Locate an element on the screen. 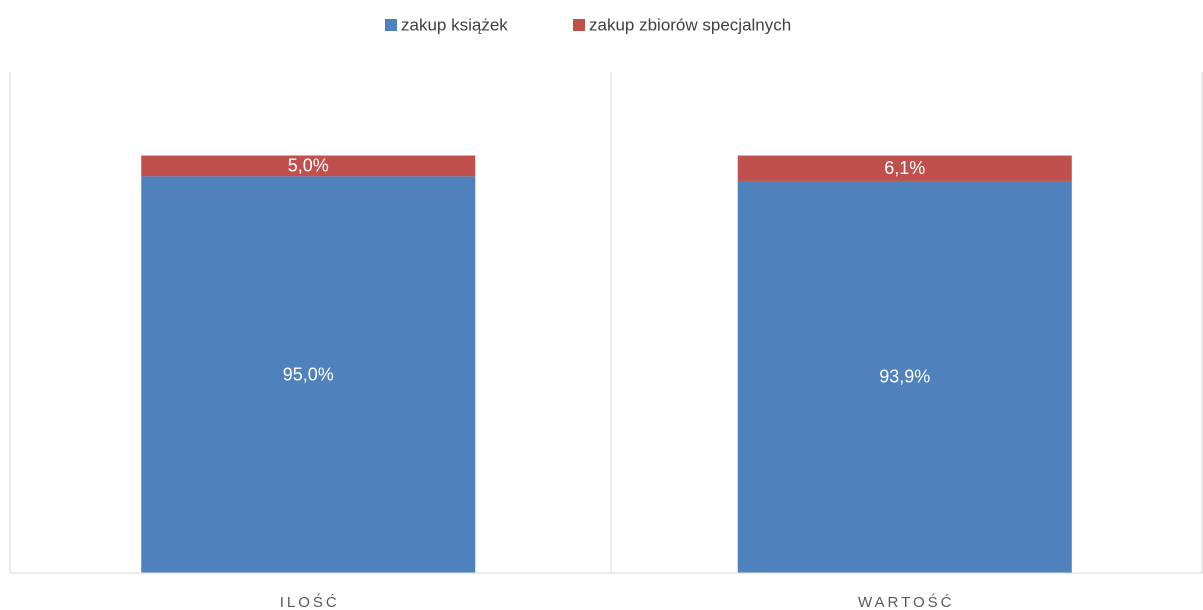 The width and height of the screenshot is (1203, 610). legend-label: zakup książek is located at coordinates (454, 24).